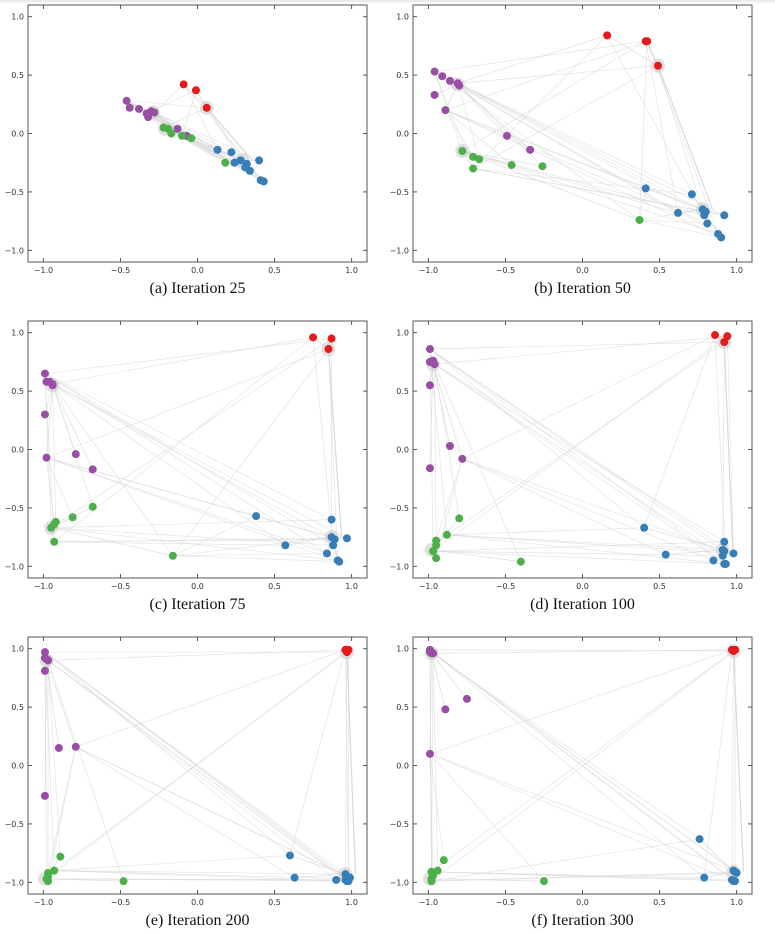 This screenshot has width=775, height=934. What do you see at coordinates (399, 192) in the screenshot?
I see `y-tick-label: −0.5` at bounding box center [399, 192].